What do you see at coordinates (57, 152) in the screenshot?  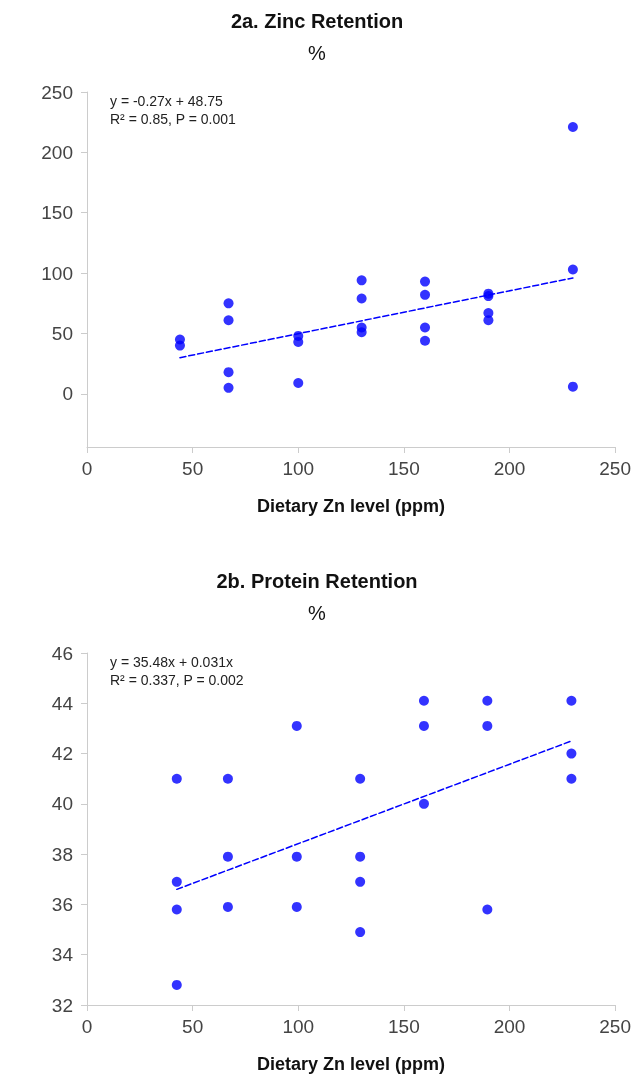 I see `y-tick-label: 200` at bounding box center [57, 152].